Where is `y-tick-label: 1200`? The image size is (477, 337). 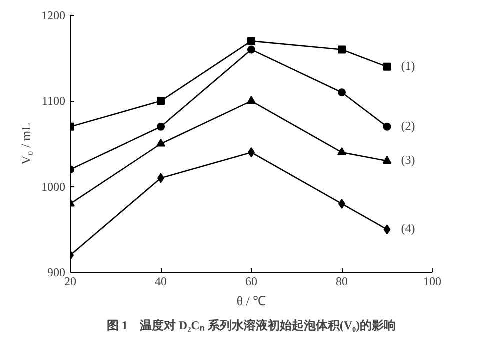
y-tick-label: 1200 is located at coordinates (54, 15).